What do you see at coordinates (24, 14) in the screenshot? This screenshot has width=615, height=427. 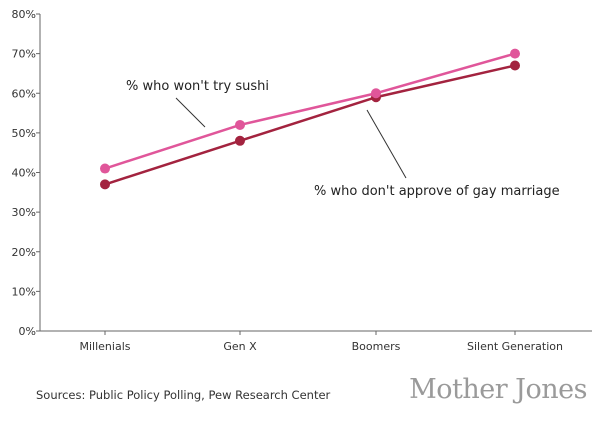 I see `y-tick-label: 80%` at bounding box center [24, 14].